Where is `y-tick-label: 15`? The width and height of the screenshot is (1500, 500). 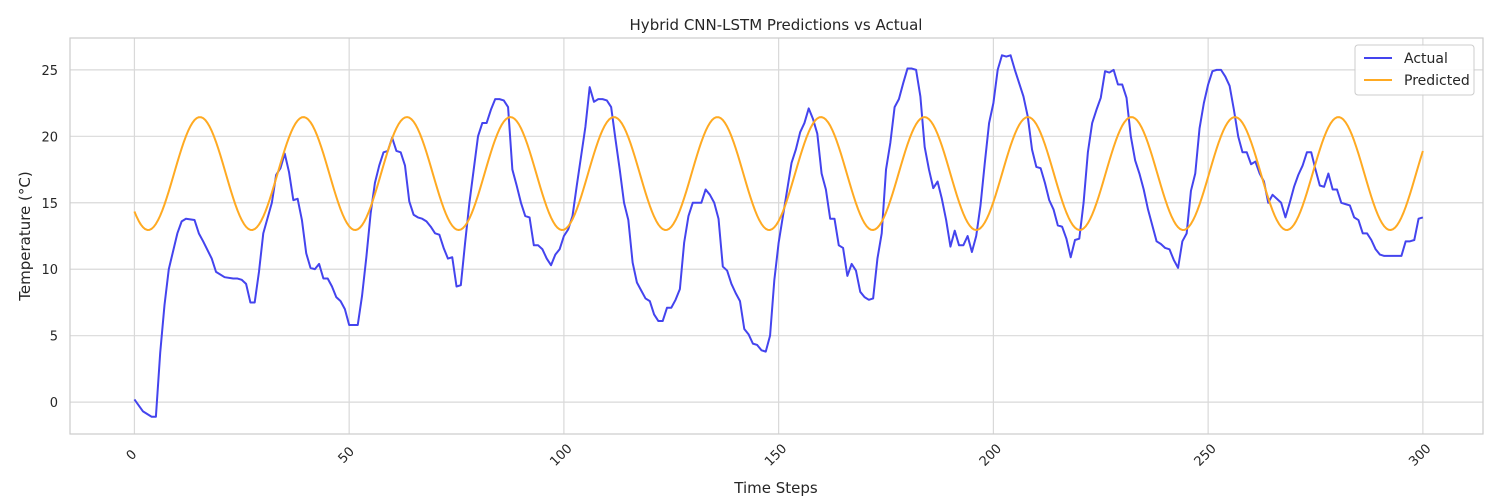
y-tick-label: 15 is located at coordinates (49, 204).